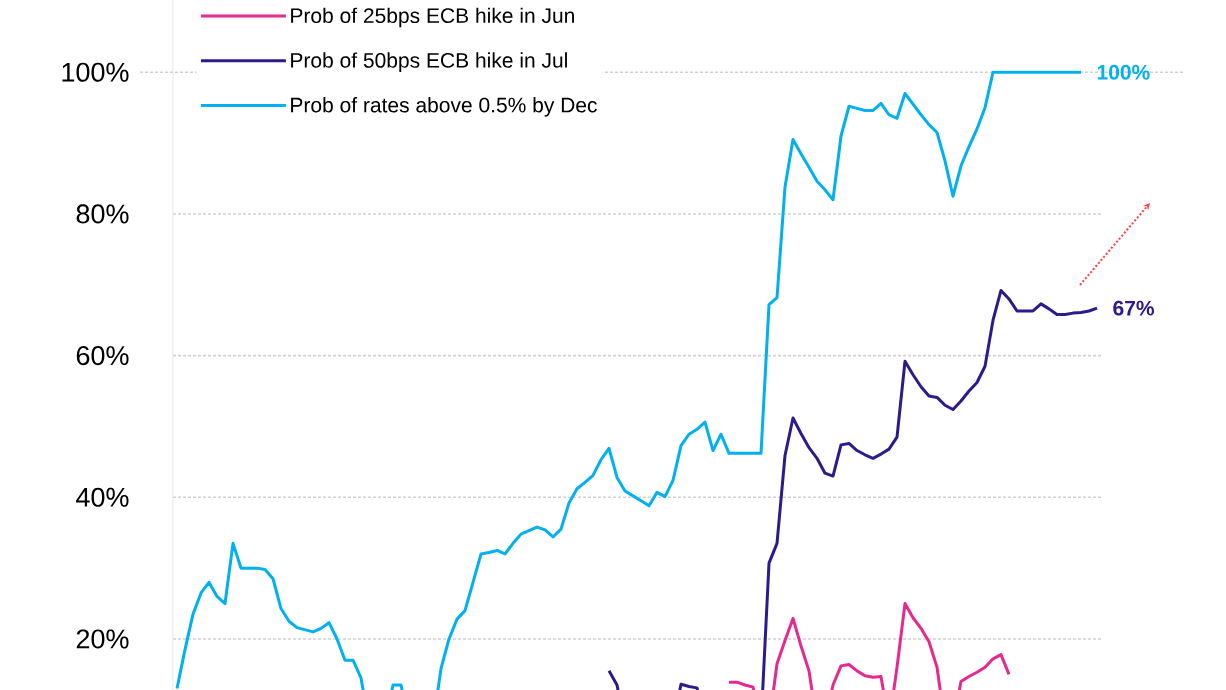  Describe the element at coordinates (102, 497) in the screenshot. I see `y-tick-label: 40%` at that location.